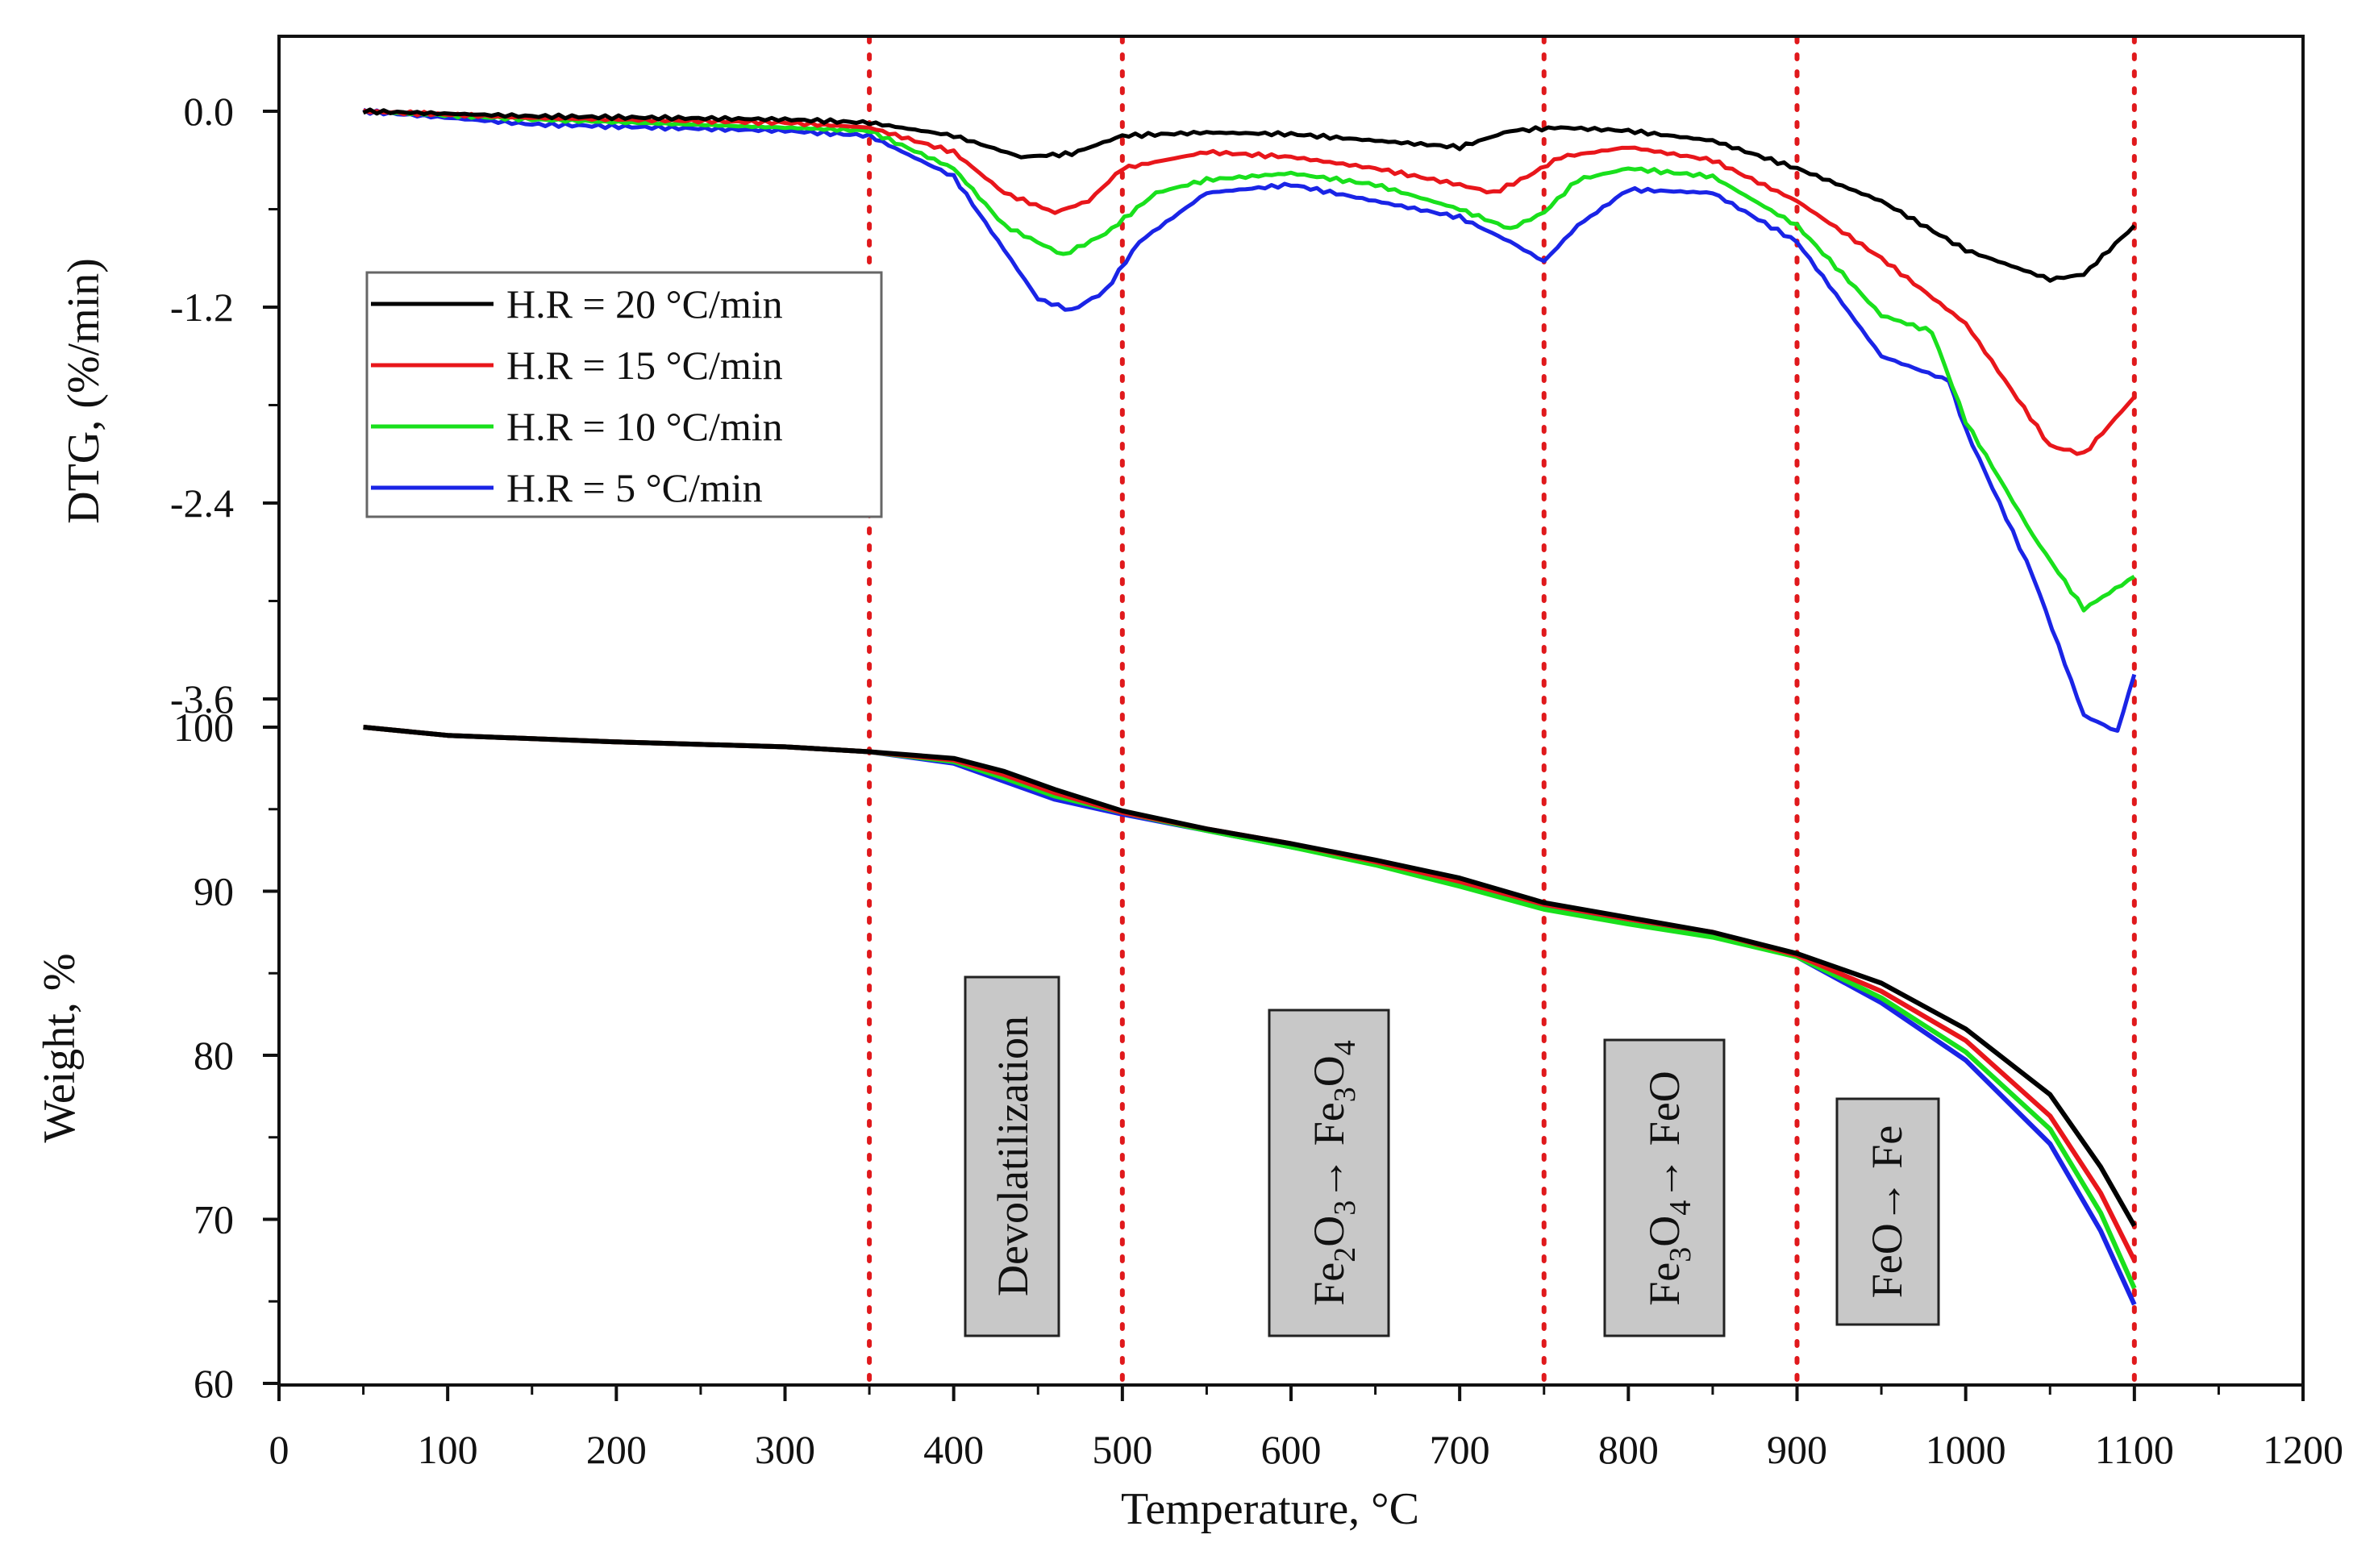  I want to click on legend-box, so click(624, 394).